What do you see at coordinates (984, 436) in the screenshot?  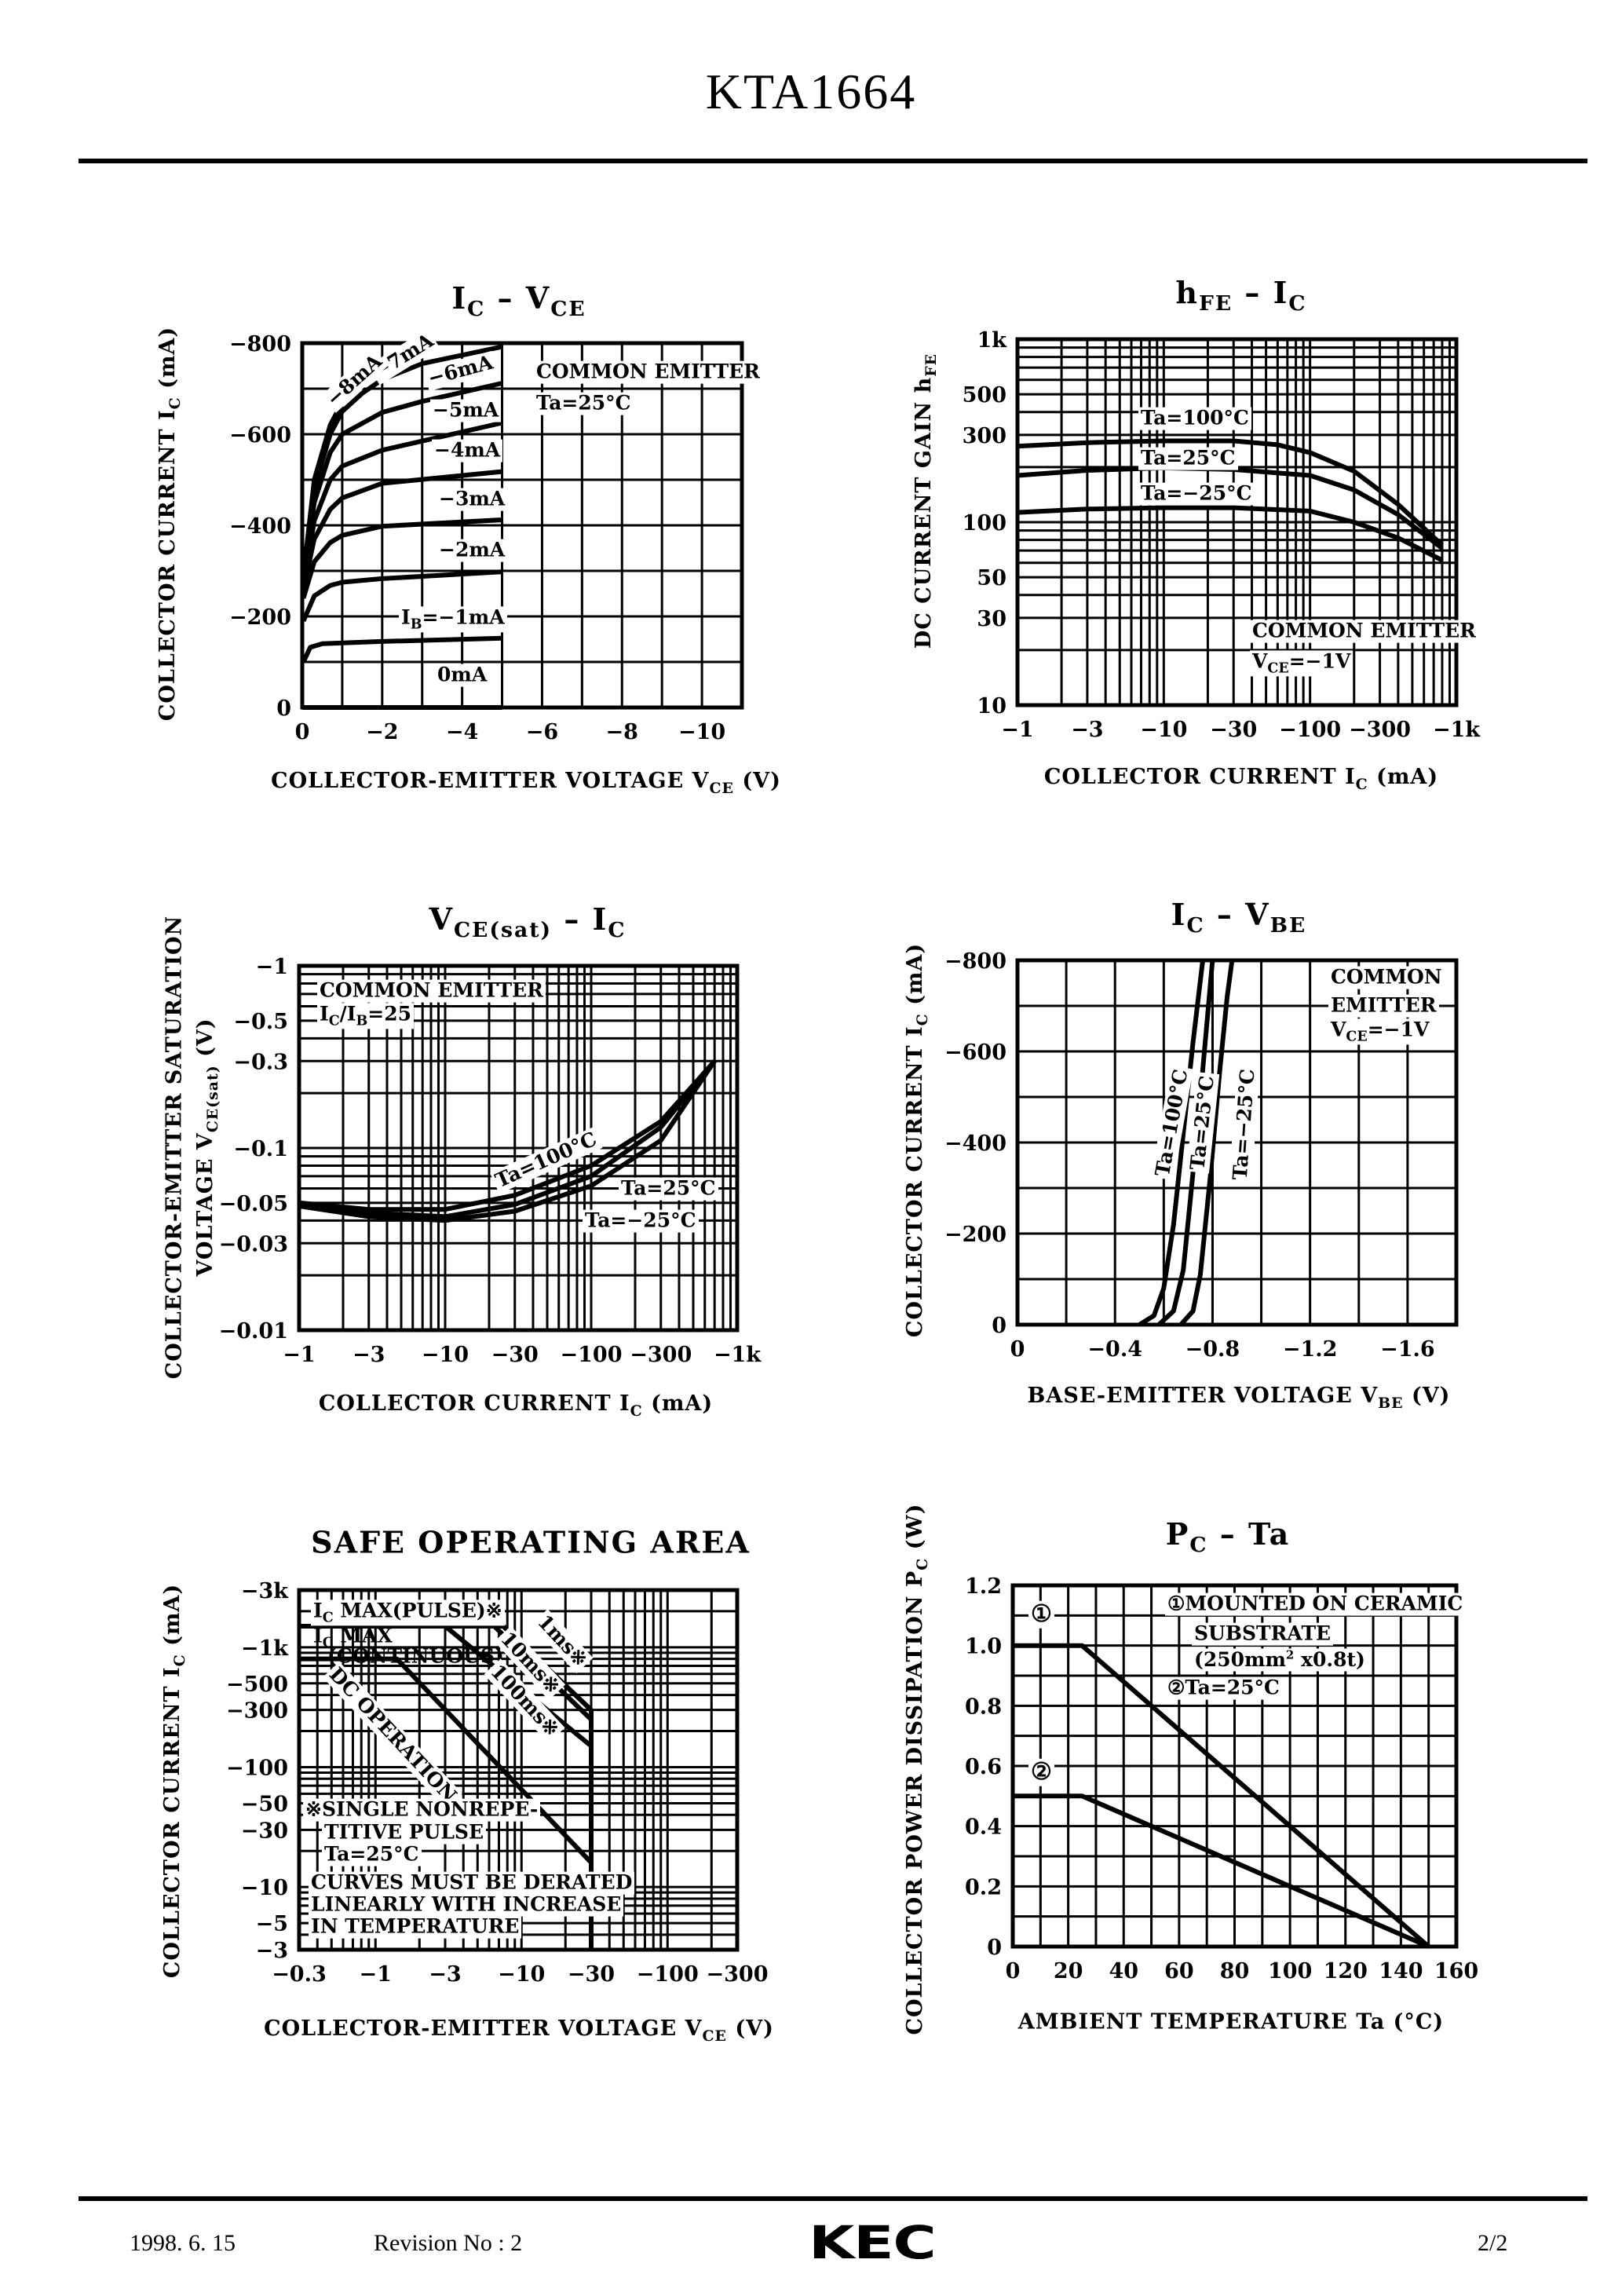 I see `y-tick-label: 300` at bounding box center [984, 436].